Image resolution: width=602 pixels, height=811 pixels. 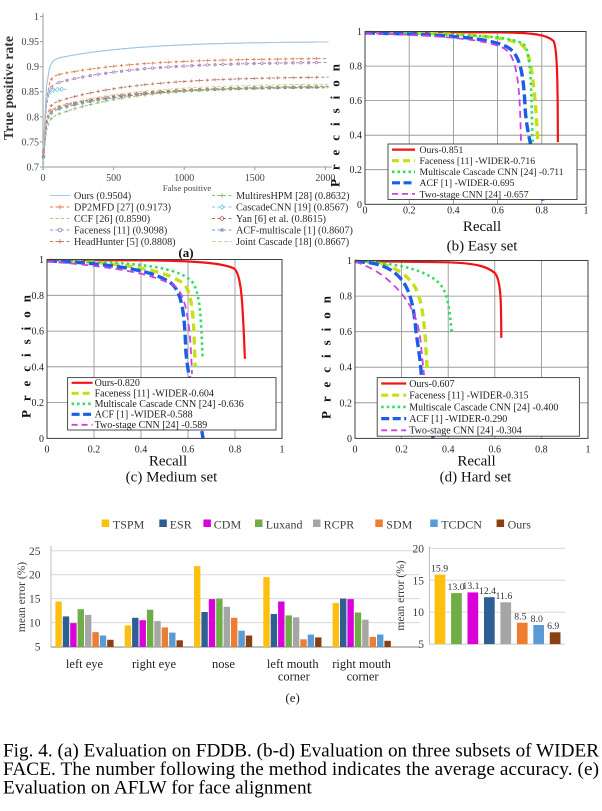 I want to click on svg-text: Ours, so click(x=520, y=525).